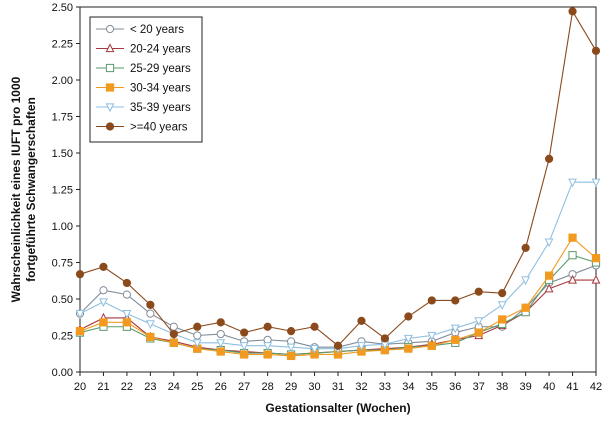 Image resolution: width=612 pixels, height=424 pixels. I want to click on y-tick-label: 2.00, so click(62, 81).